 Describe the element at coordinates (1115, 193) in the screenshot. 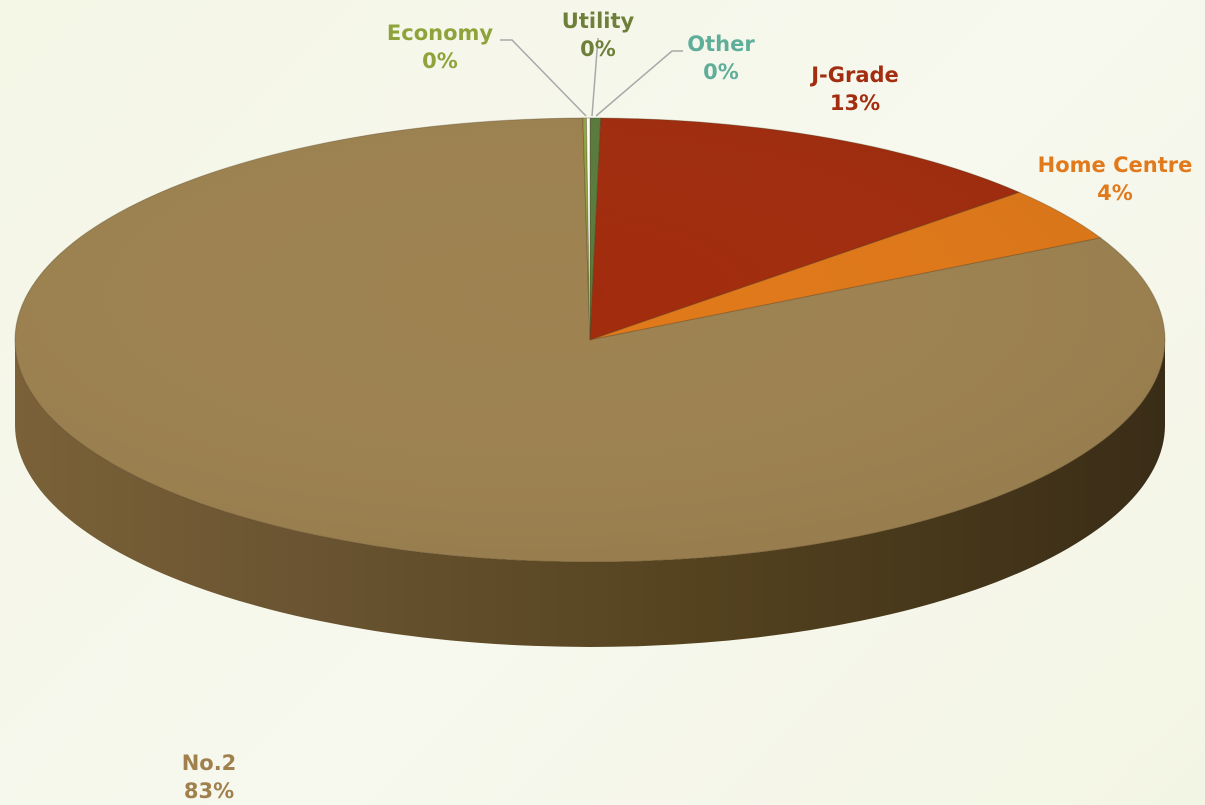

I see `slice-percent-homecentre: 4%` at that location.